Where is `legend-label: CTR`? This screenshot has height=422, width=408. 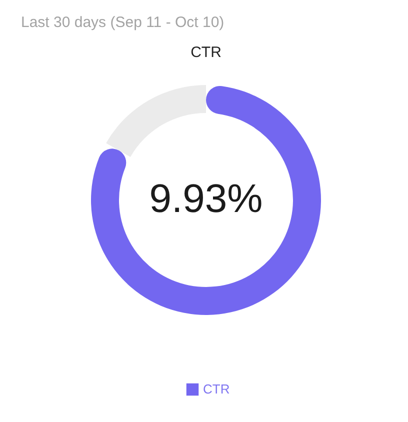 legend-label: CTR is located at coordinates (216, 389).